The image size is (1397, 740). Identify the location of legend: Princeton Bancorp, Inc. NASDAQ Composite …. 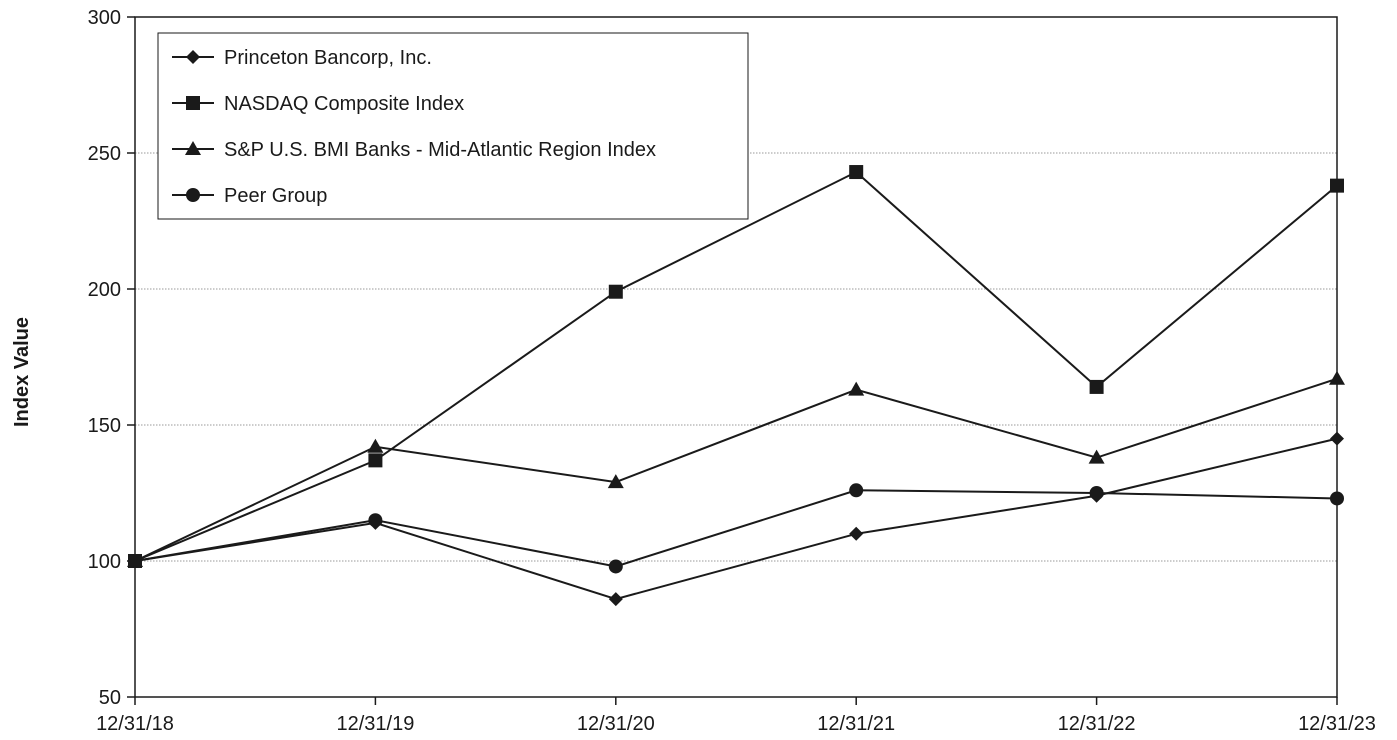
(453, 126).